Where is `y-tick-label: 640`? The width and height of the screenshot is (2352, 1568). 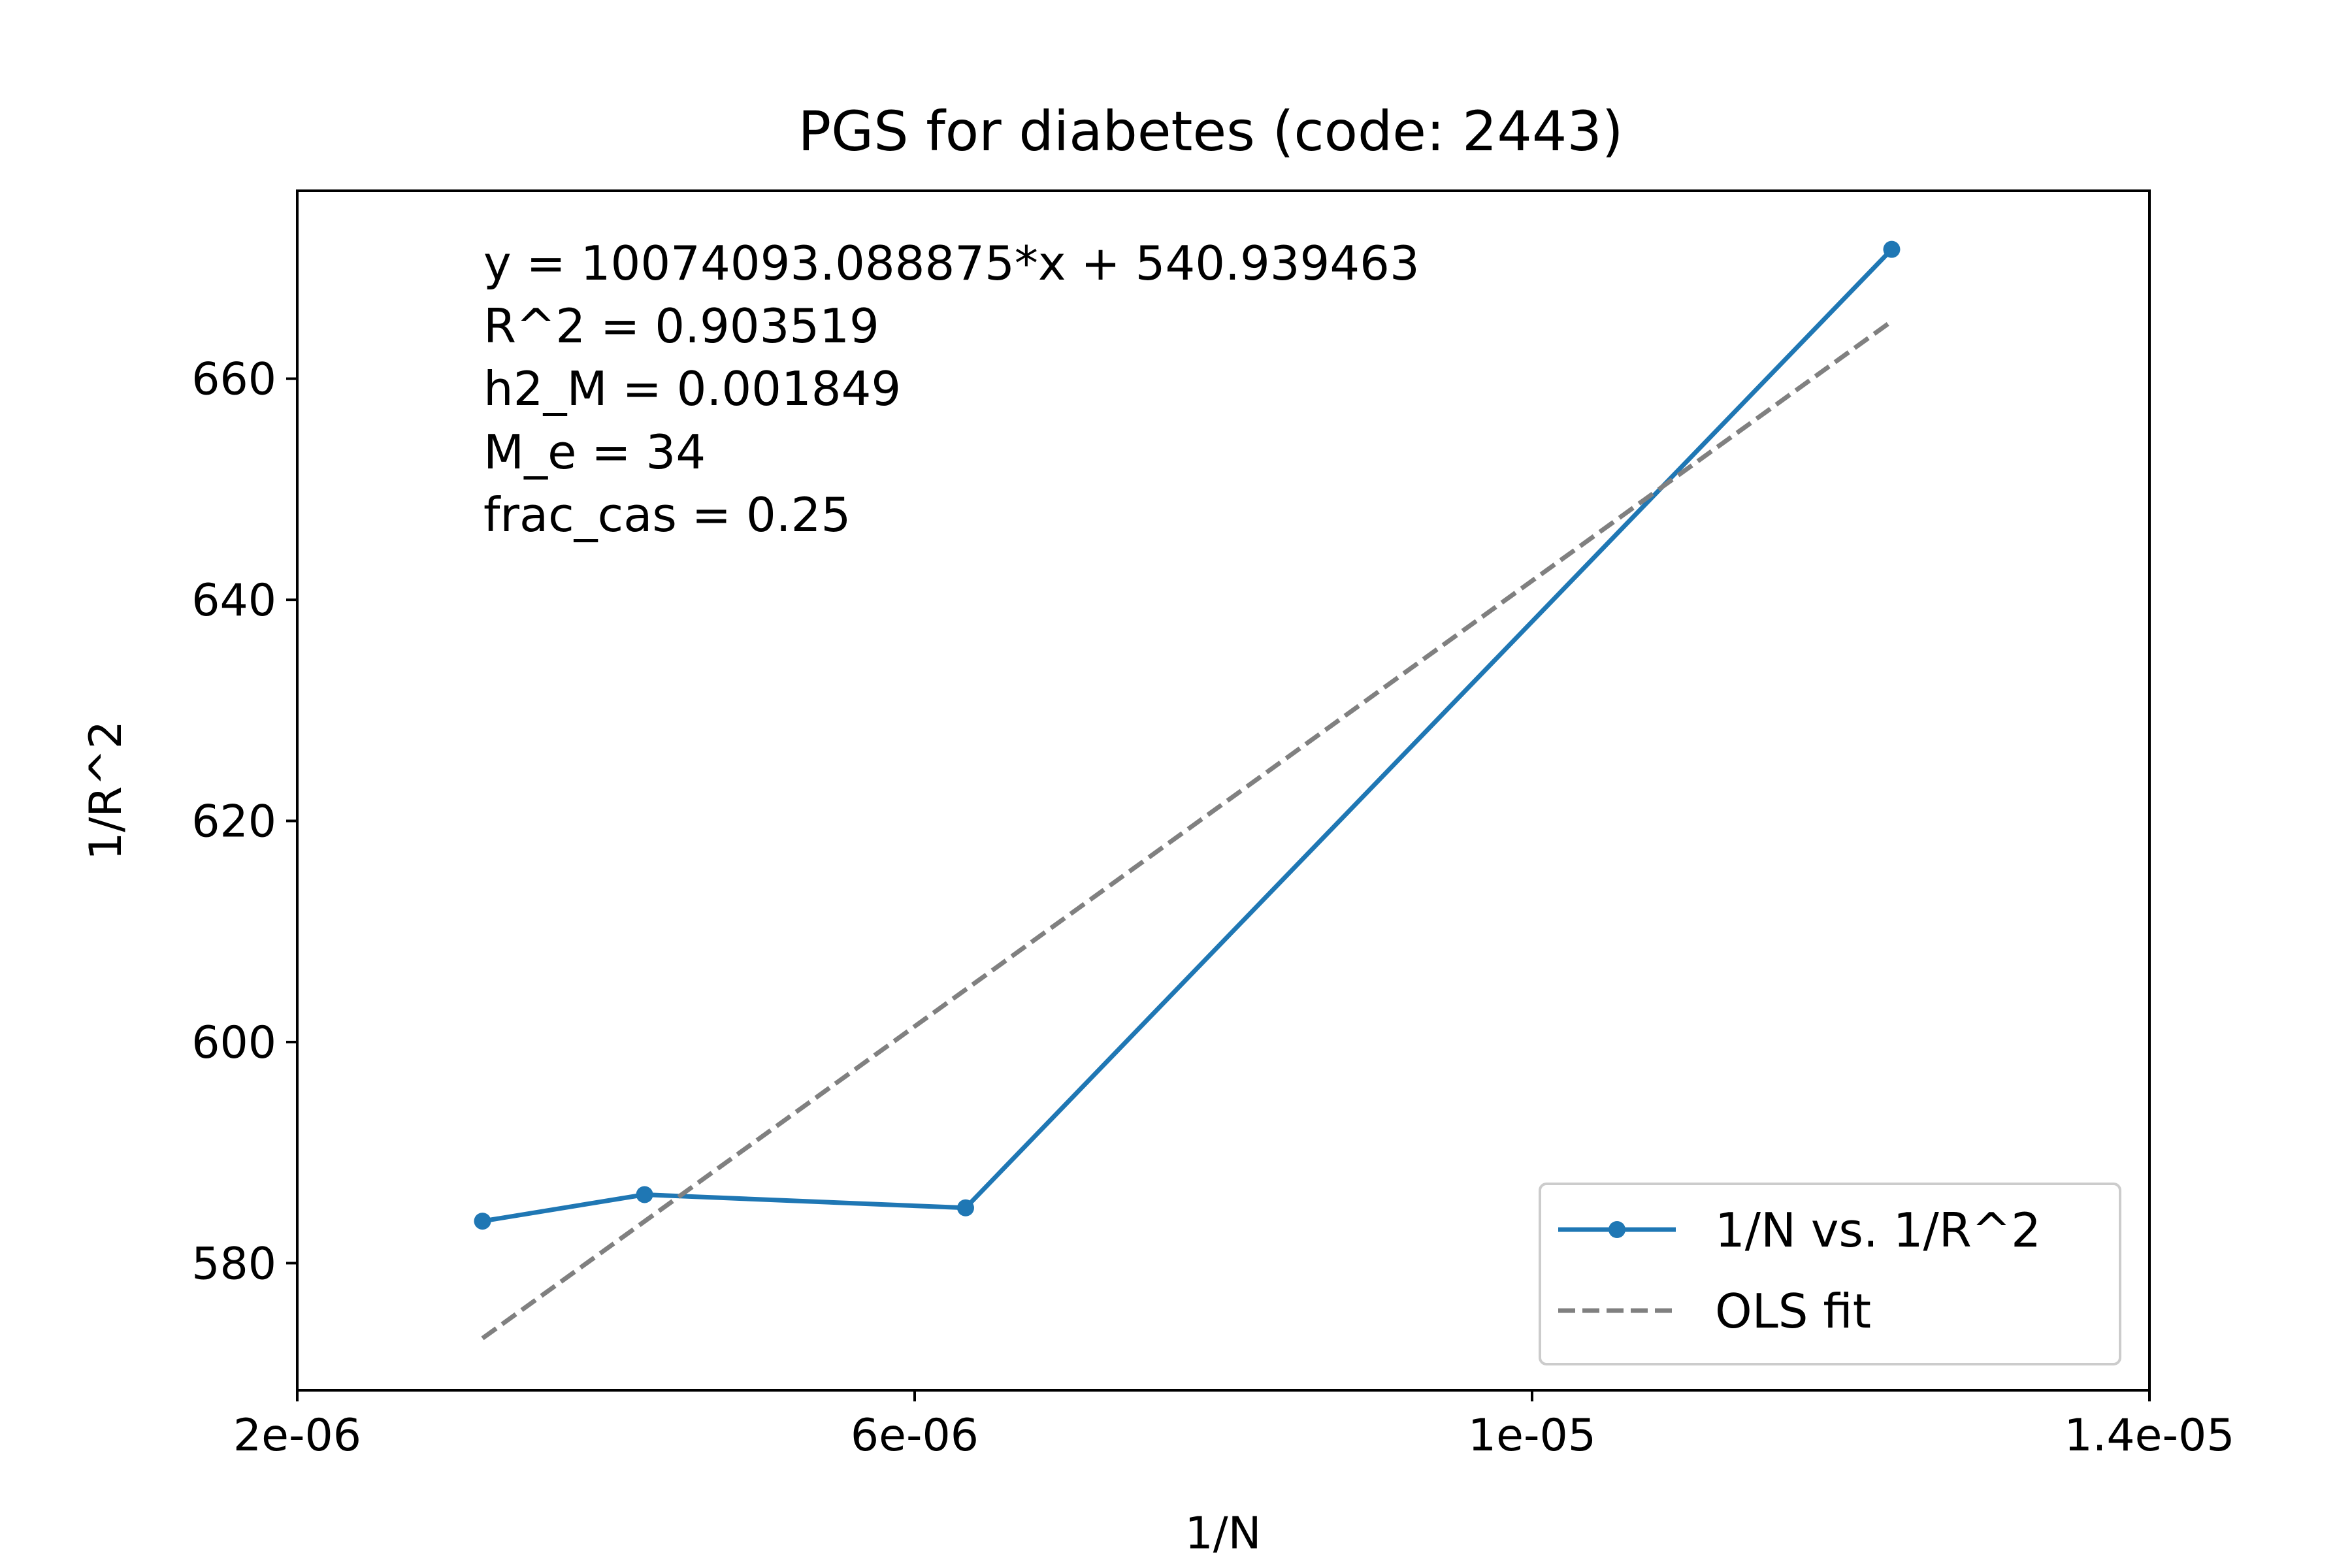 y-tick-label: 640 is located at coordinates (233, 601).